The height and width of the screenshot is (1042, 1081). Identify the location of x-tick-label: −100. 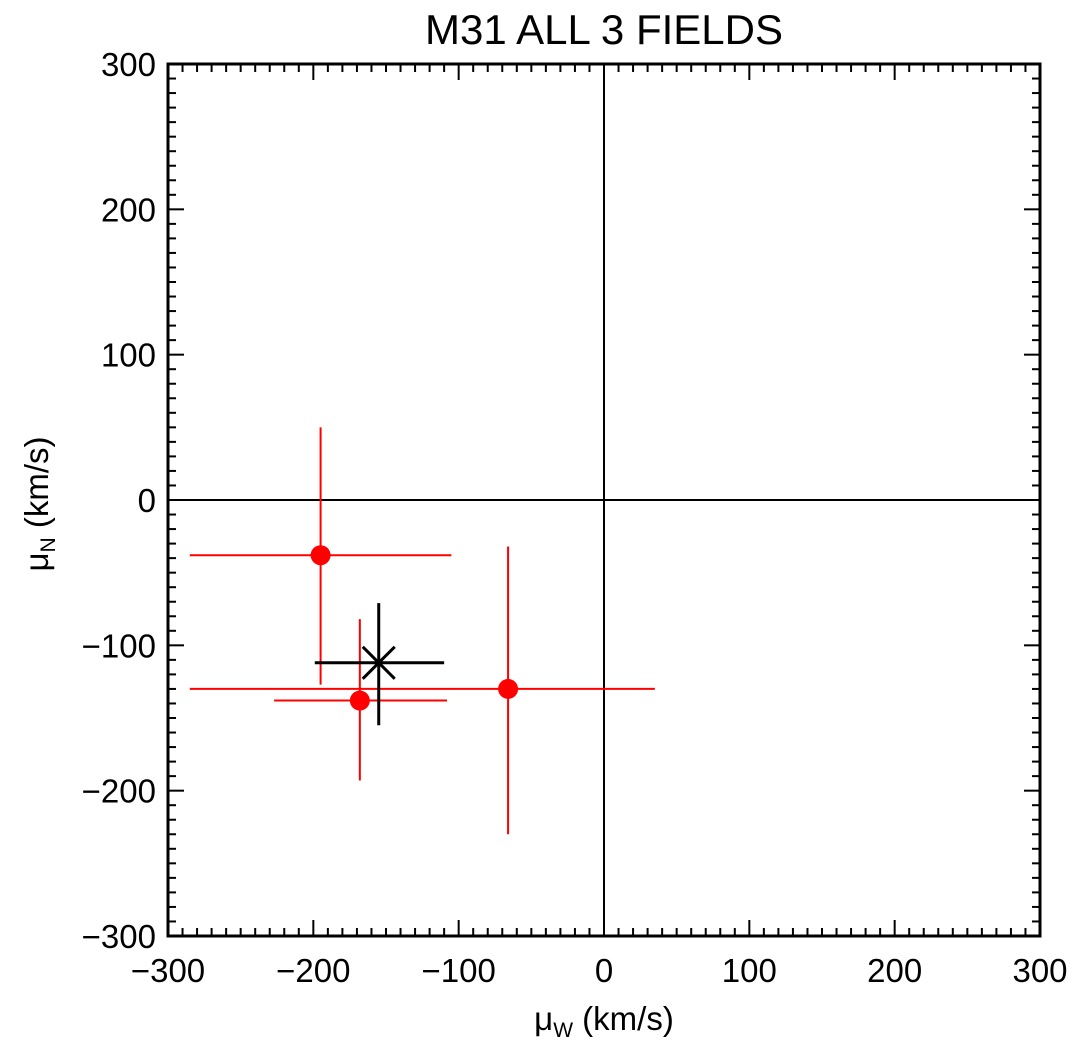
(458, 970).